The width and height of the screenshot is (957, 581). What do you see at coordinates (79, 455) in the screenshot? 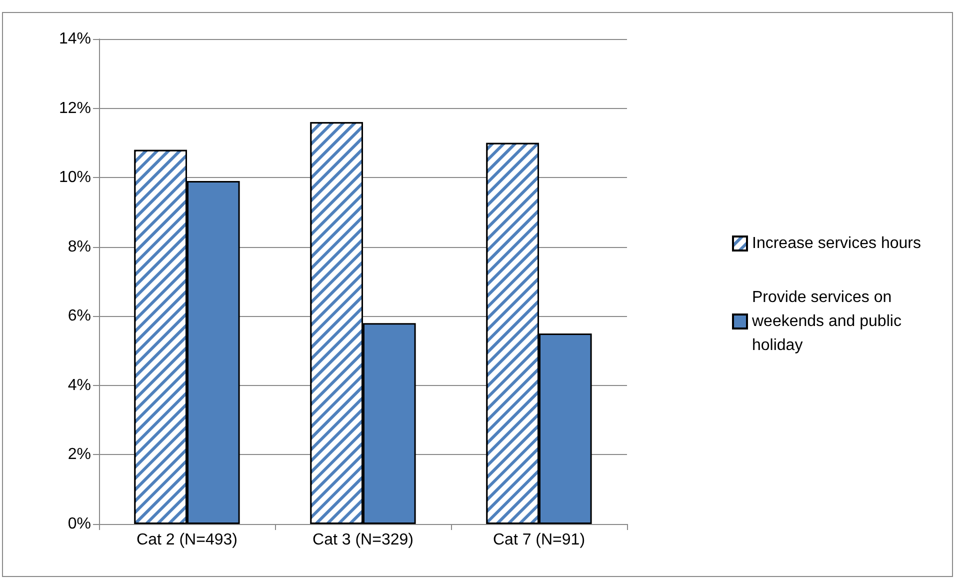
I see `y-tick-label: 2%` at bounding box center [79, 455].